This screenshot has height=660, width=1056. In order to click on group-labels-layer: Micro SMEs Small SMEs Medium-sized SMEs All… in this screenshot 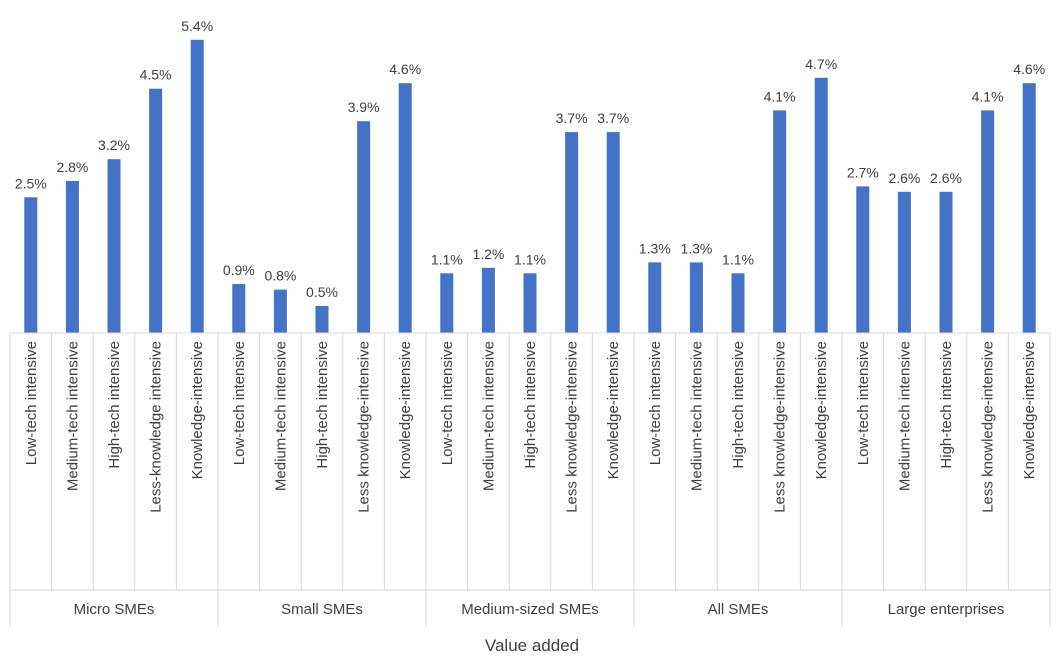, I will do `click(539, 609)`.